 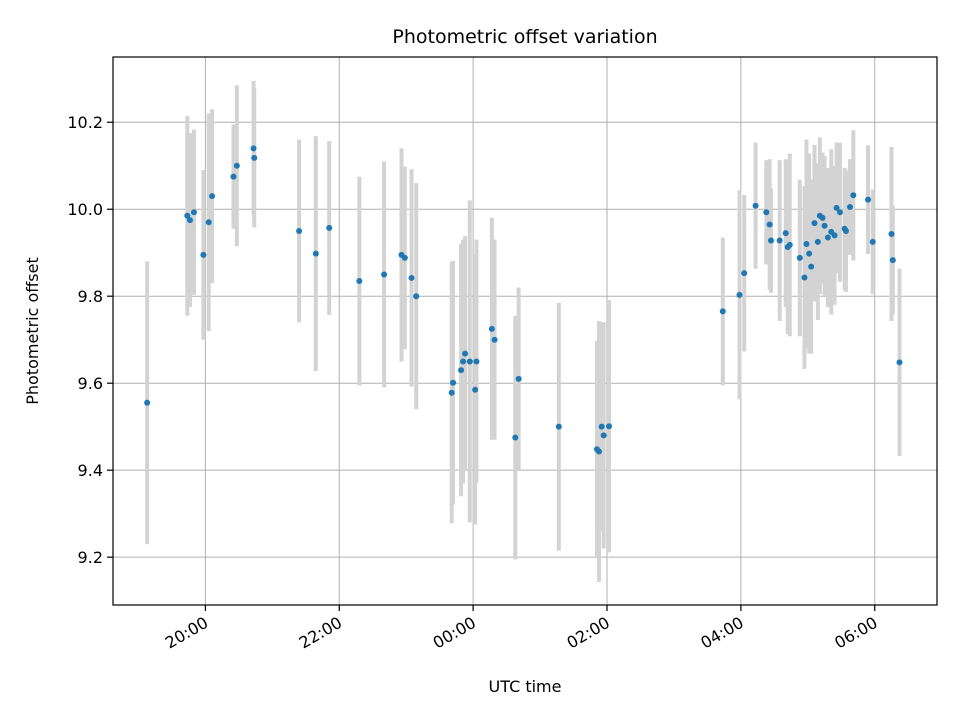 I want to click on y-tick-label: 10.0, so click(x=85, y=209).